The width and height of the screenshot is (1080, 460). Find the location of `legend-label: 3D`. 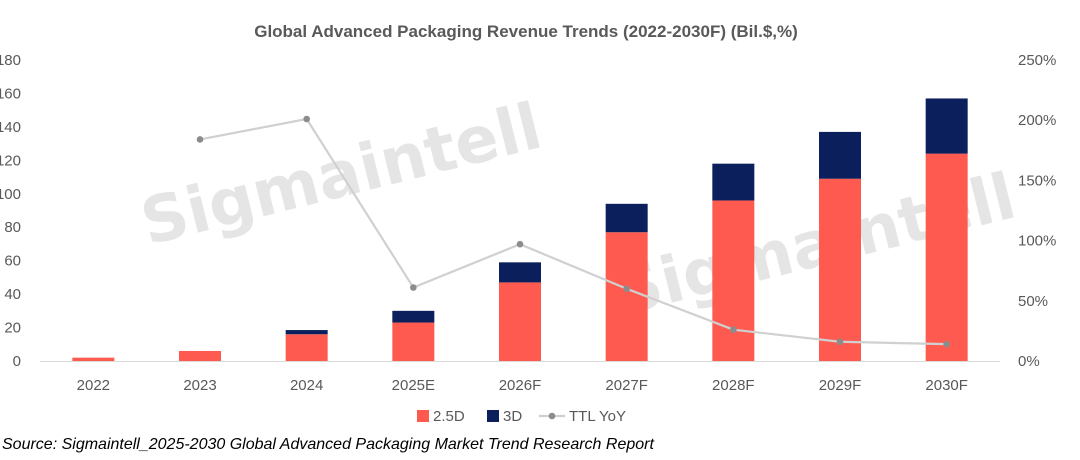

legend-label: 3D is located at coordinates (512, 416).